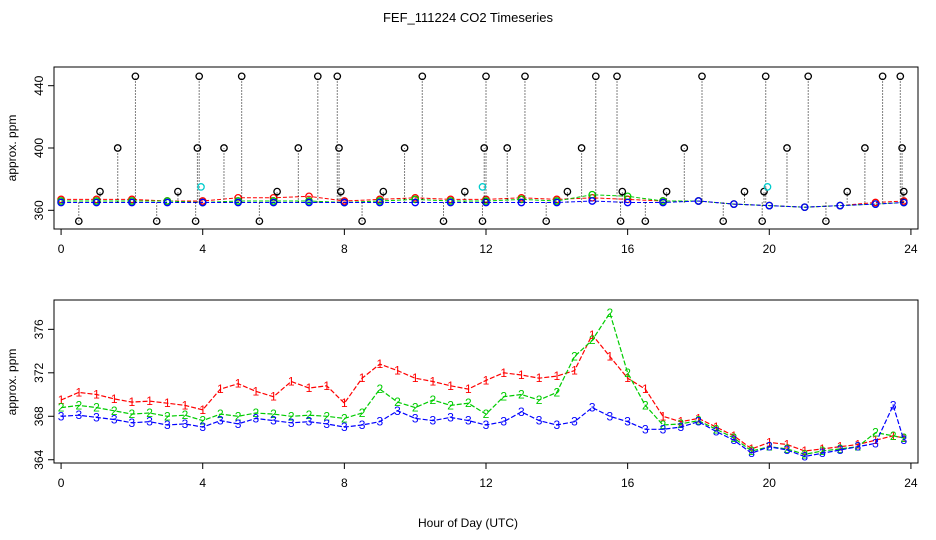 The height and width of the screenshot is (540, 936). What do you see at coordinates (61, 483) in the screenshot?
I see `bottom-x-tick-label: 0` at bounding box center [61, 483].